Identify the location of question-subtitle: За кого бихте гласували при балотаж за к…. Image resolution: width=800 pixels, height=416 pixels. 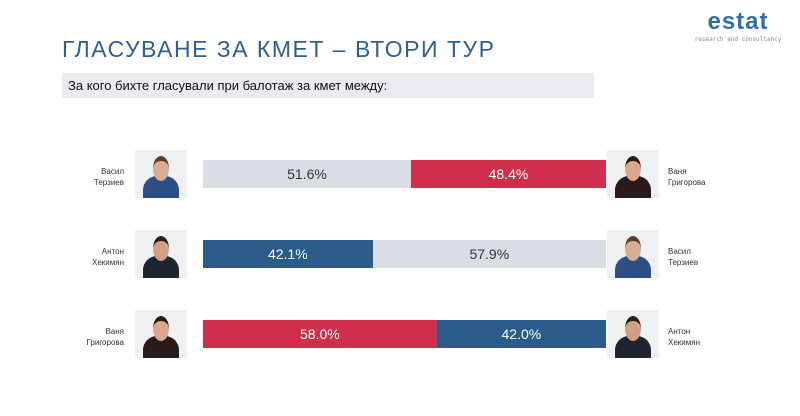
(328, 85).